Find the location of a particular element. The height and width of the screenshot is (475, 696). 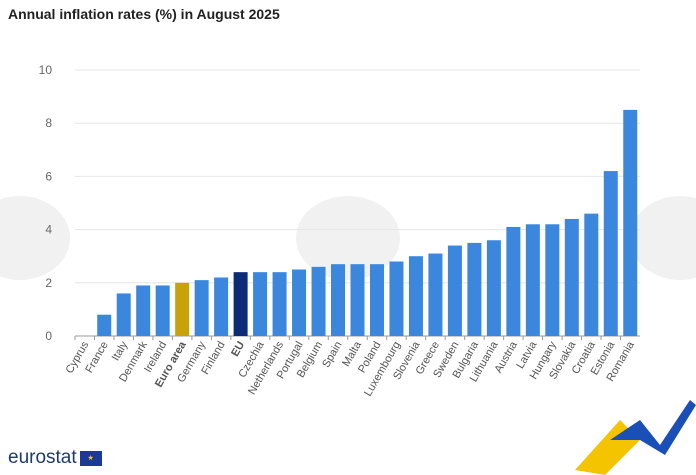

y-tick-label: 10 is located at coordinates (46, 70).